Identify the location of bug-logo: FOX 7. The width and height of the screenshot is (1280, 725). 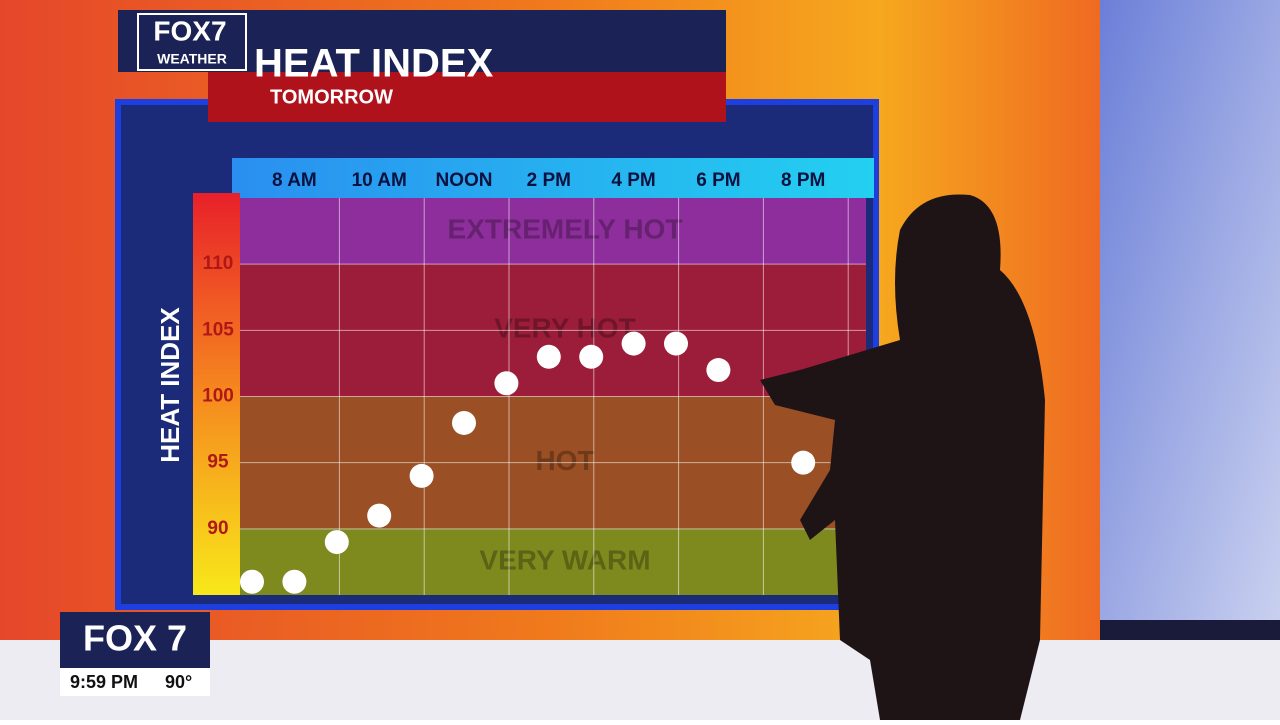
(135, 638).